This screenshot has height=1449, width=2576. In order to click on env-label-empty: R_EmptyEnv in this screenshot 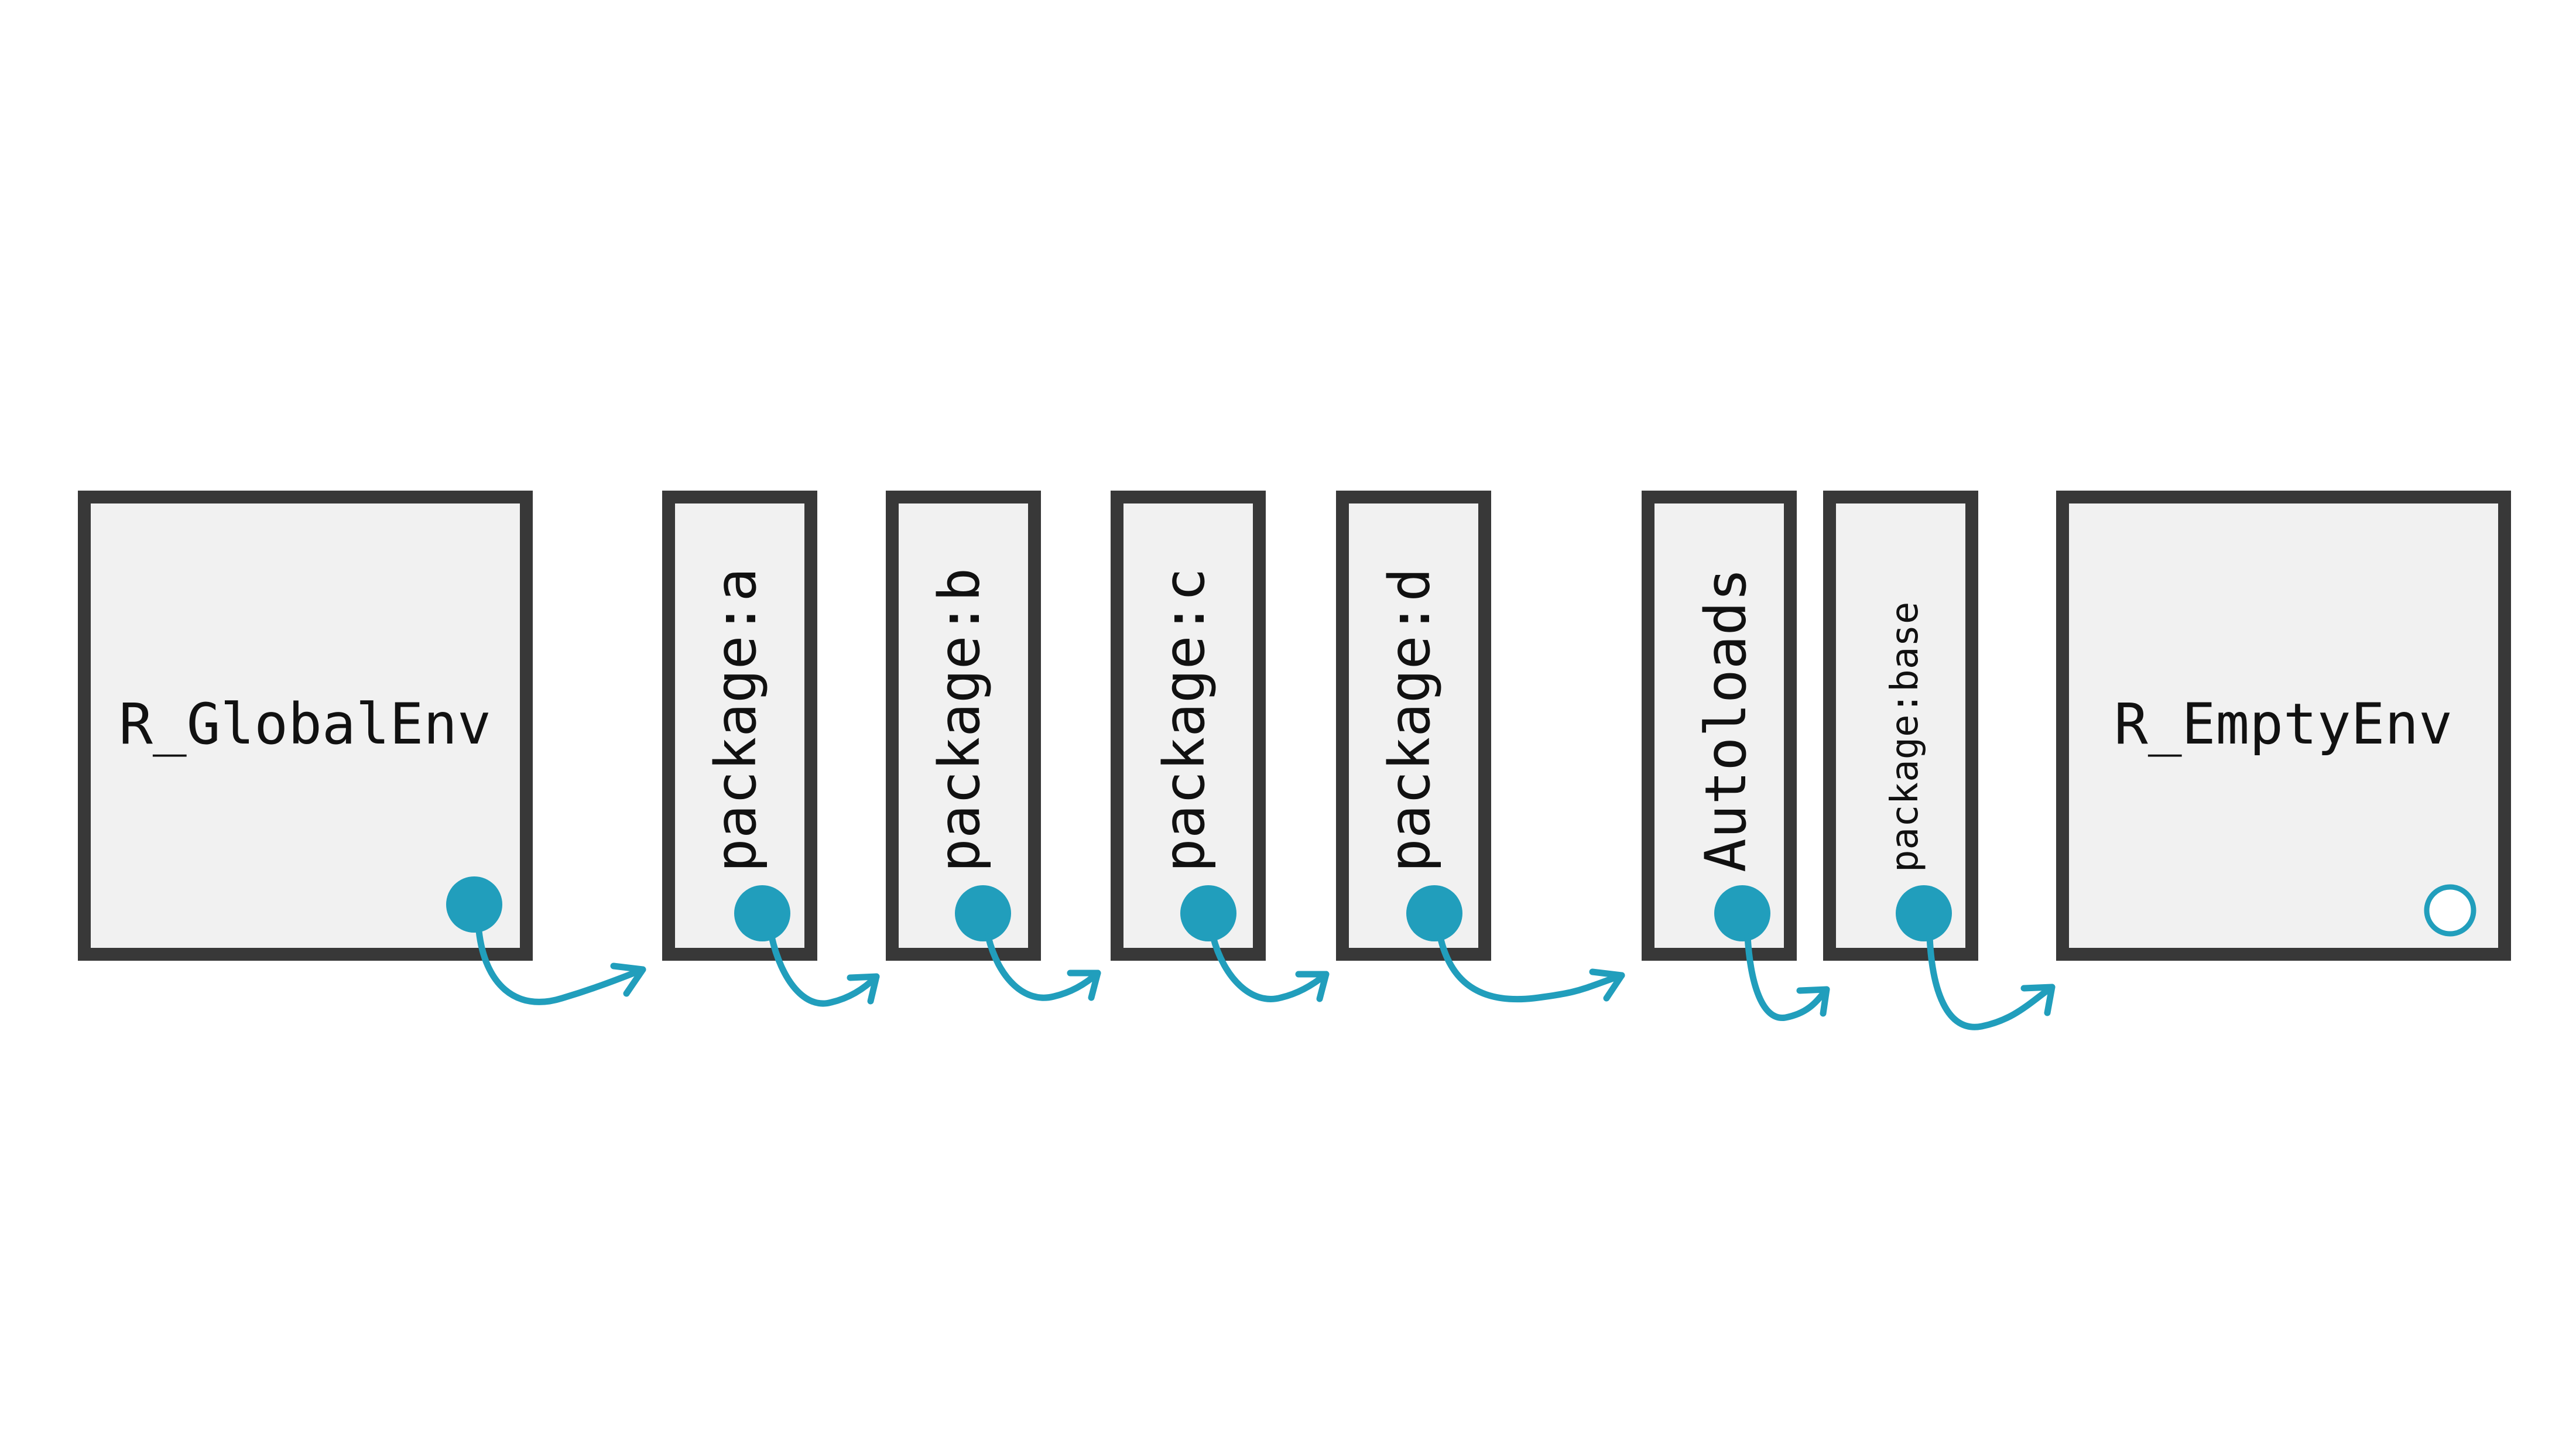, I will do `click(2283, 724)`.